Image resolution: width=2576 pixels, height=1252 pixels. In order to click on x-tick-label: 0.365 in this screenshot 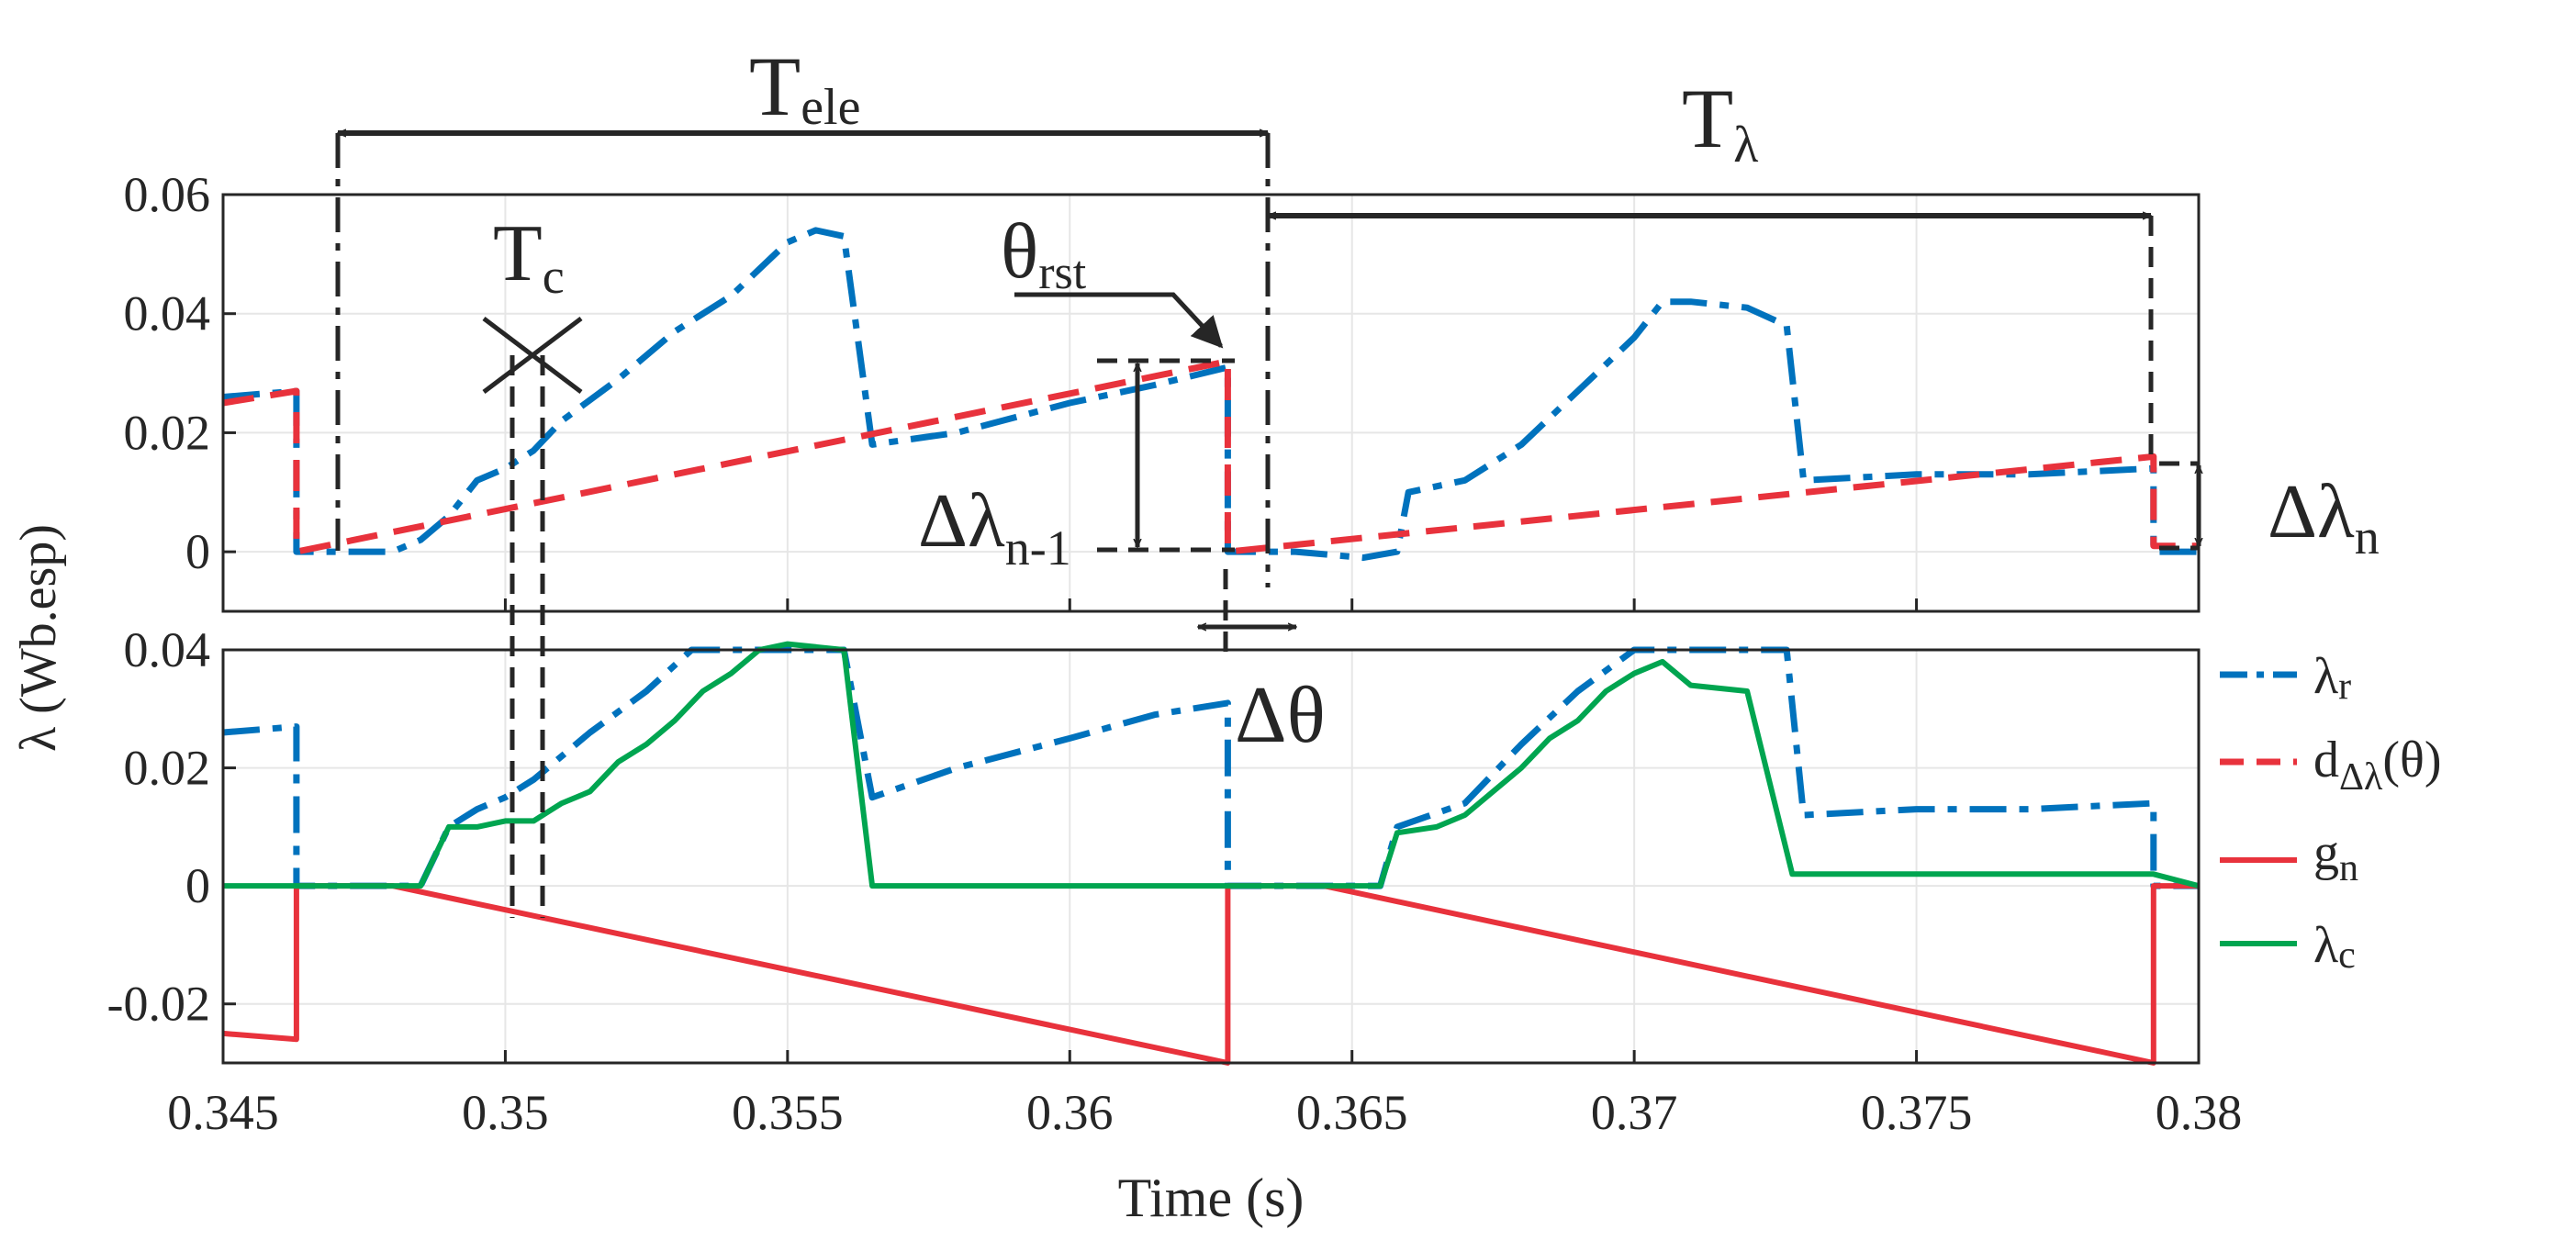, I will do `click(1352, 1112)`.